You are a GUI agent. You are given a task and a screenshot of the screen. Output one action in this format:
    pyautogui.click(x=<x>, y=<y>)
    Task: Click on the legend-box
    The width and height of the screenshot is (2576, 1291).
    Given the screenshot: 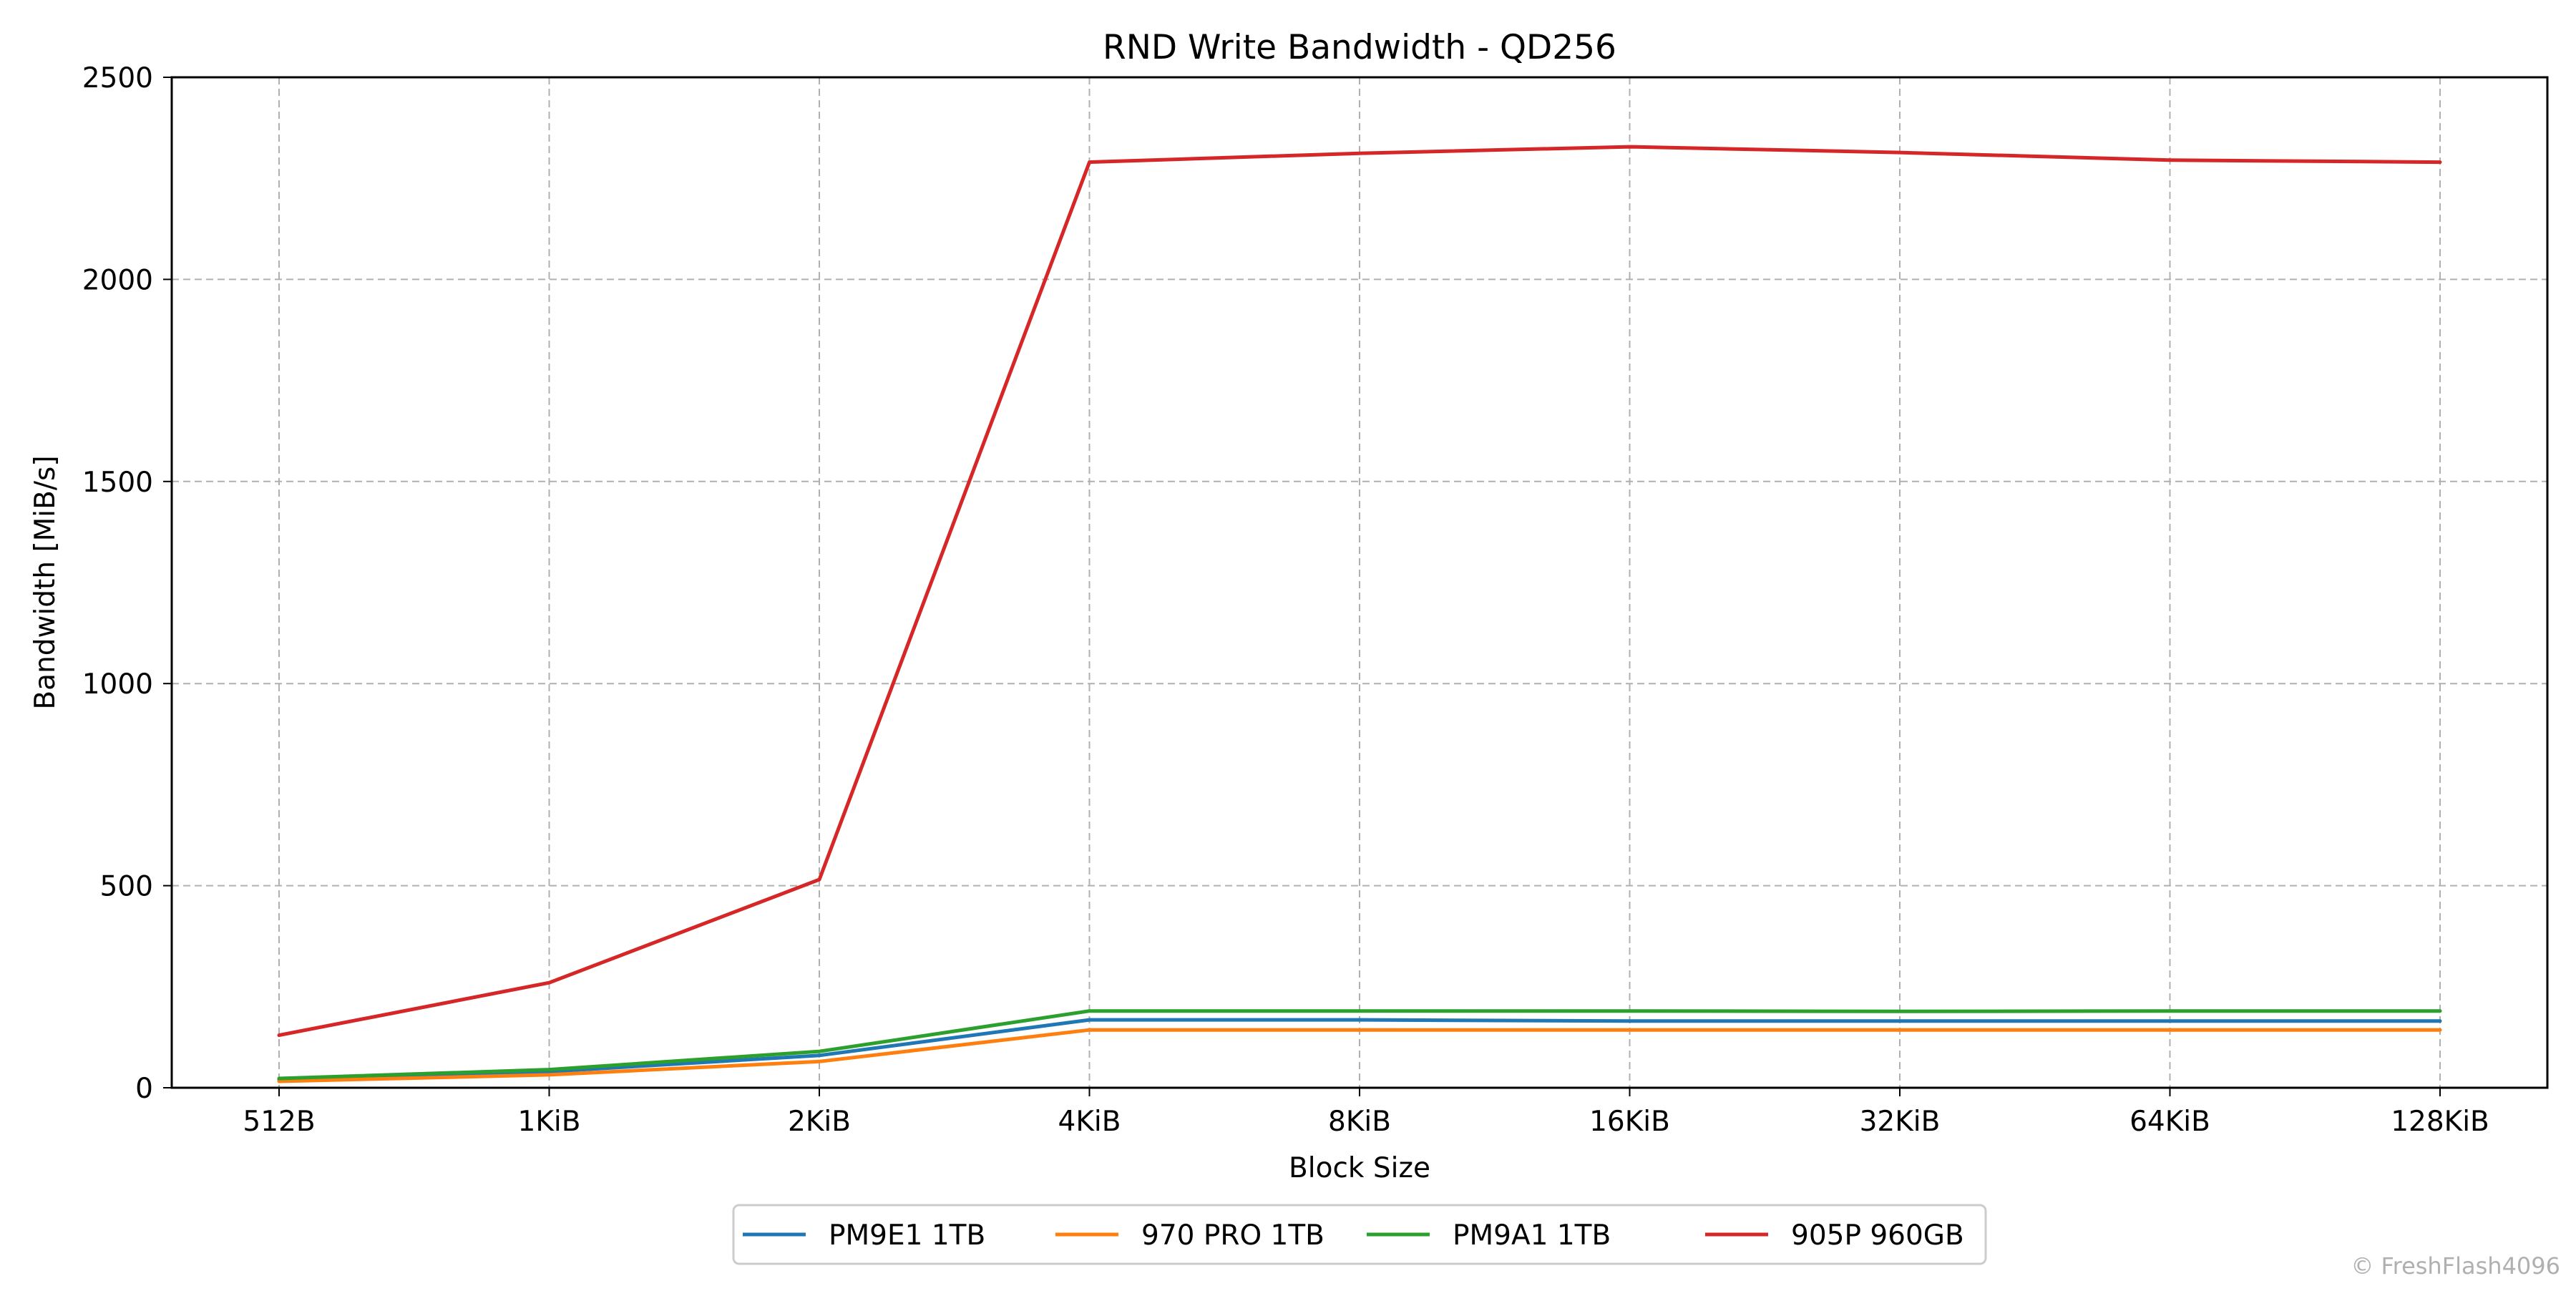 What is the action you would take?
    pyautogui.click(x=1359, y=1234)
    